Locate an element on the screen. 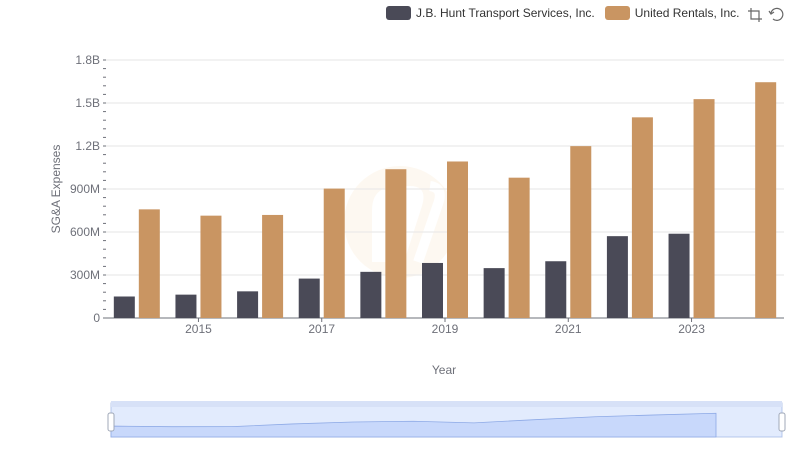  legend-item-jbhunt: J.B. Hunt Transport Services, Inc. is located at coordinates (490, 13).